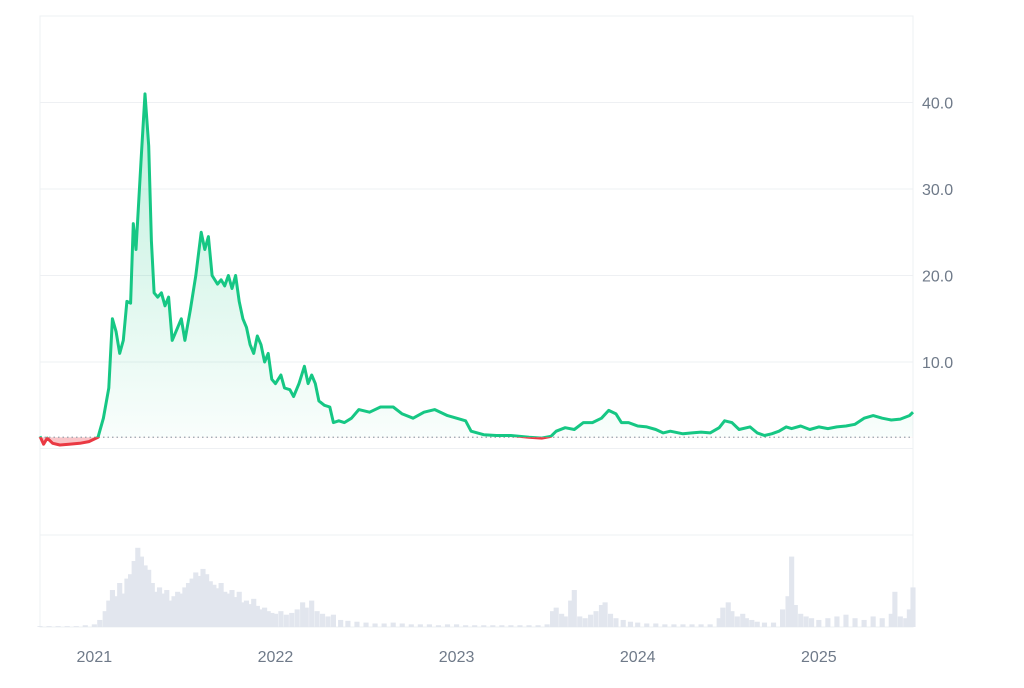 This screenshot has width=1024, height=688. I want to click on x-tick-label: 2023, so click(457, 657).